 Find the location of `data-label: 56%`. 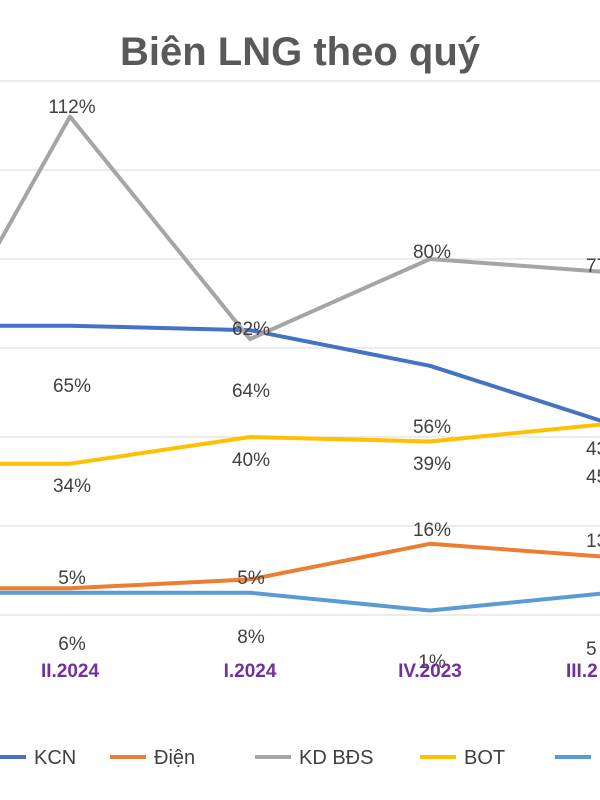

data-label: 56% is located at coordinates (432, 427).